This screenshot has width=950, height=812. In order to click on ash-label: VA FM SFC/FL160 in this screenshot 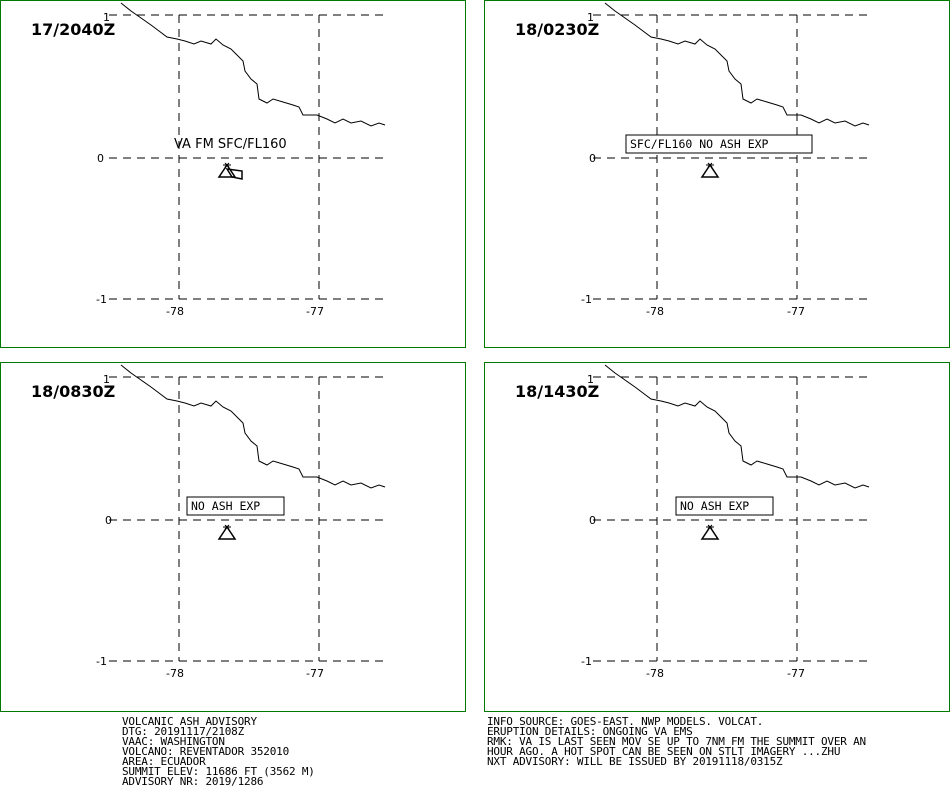, I will do `click(230, 144)`.